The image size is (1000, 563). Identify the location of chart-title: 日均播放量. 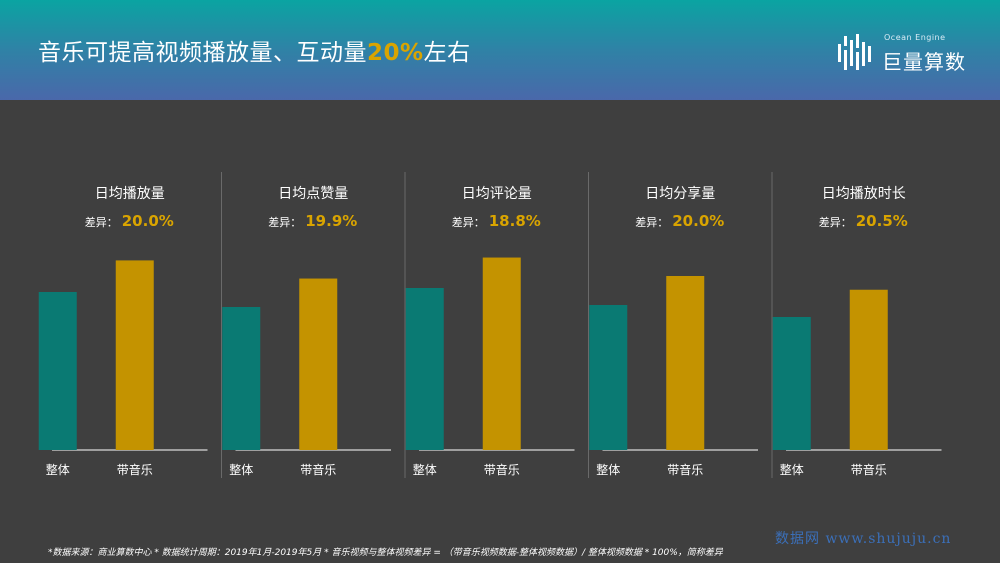
(130, 194).